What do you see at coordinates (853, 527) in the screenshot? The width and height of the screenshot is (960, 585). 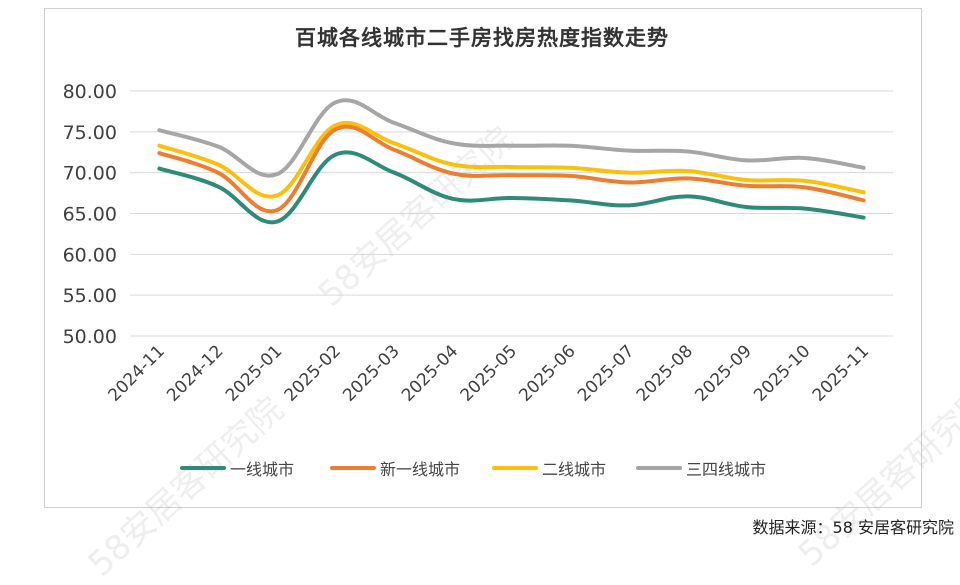 I see `source-note: 数据来源：58 安居客研究院` at bounding box center [853, 527].